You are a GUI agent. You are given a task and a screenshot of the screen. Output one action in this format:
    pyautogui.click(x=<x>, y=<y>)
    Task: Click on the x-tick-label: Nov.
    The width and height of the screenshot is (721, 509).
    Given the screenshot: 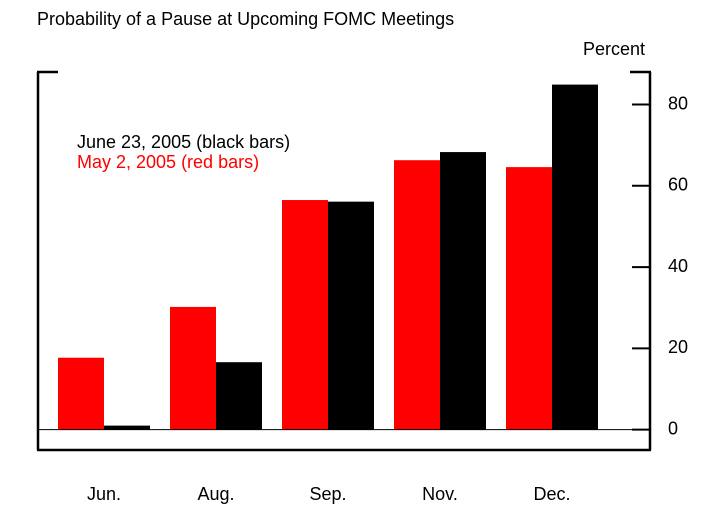 What is the action you would take?
    pyautogui.click(x=440, y=494)
    